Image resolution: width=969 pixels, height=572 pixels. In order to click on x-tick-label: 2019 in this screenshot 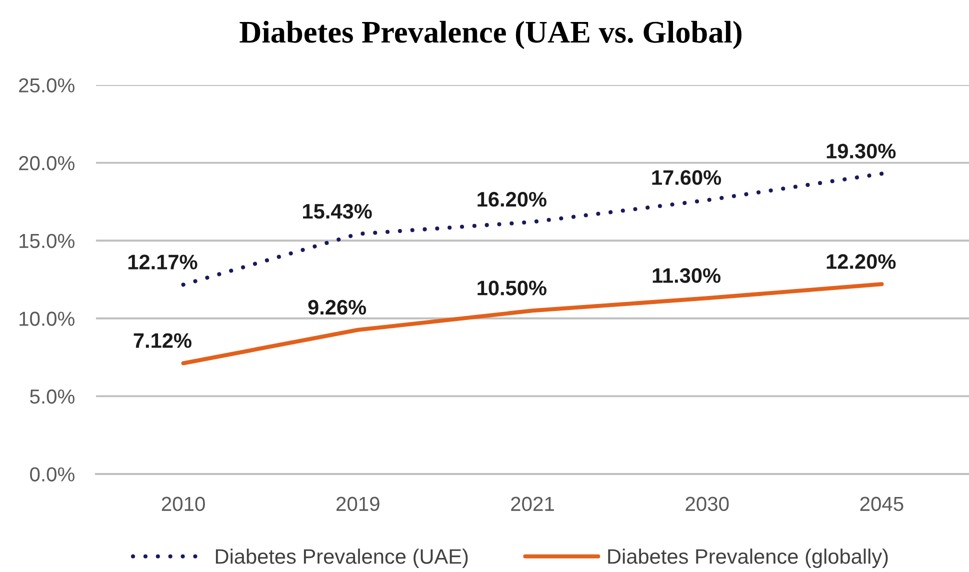, I will do `click(358, 504)`.